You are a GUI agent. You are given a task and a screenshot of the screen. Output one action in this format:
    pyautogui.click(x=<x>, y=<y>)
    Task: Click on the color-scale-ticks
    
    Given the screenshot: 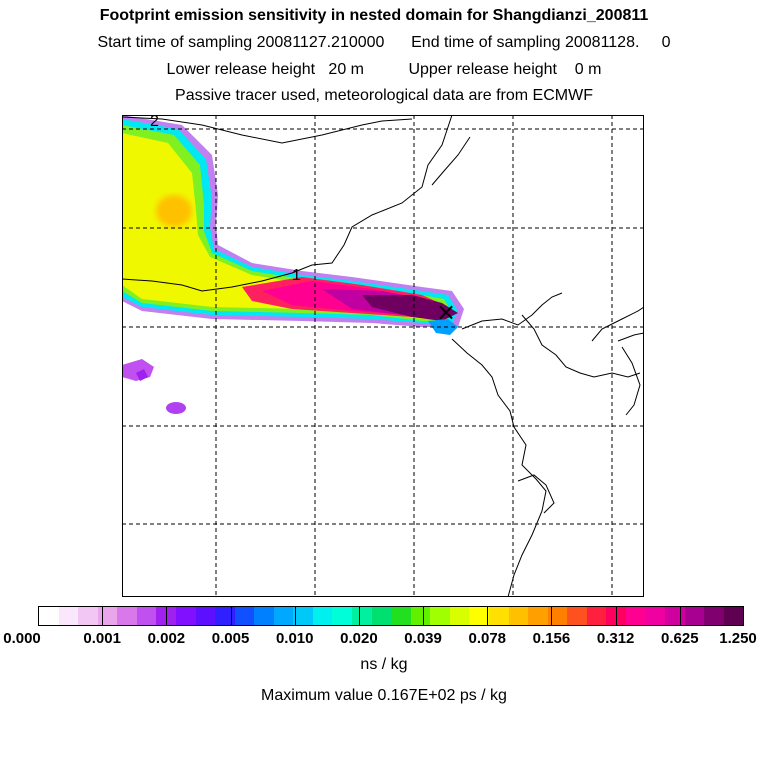 What is the action you would take?
    pyautogui.click(x=384, y=616)
    